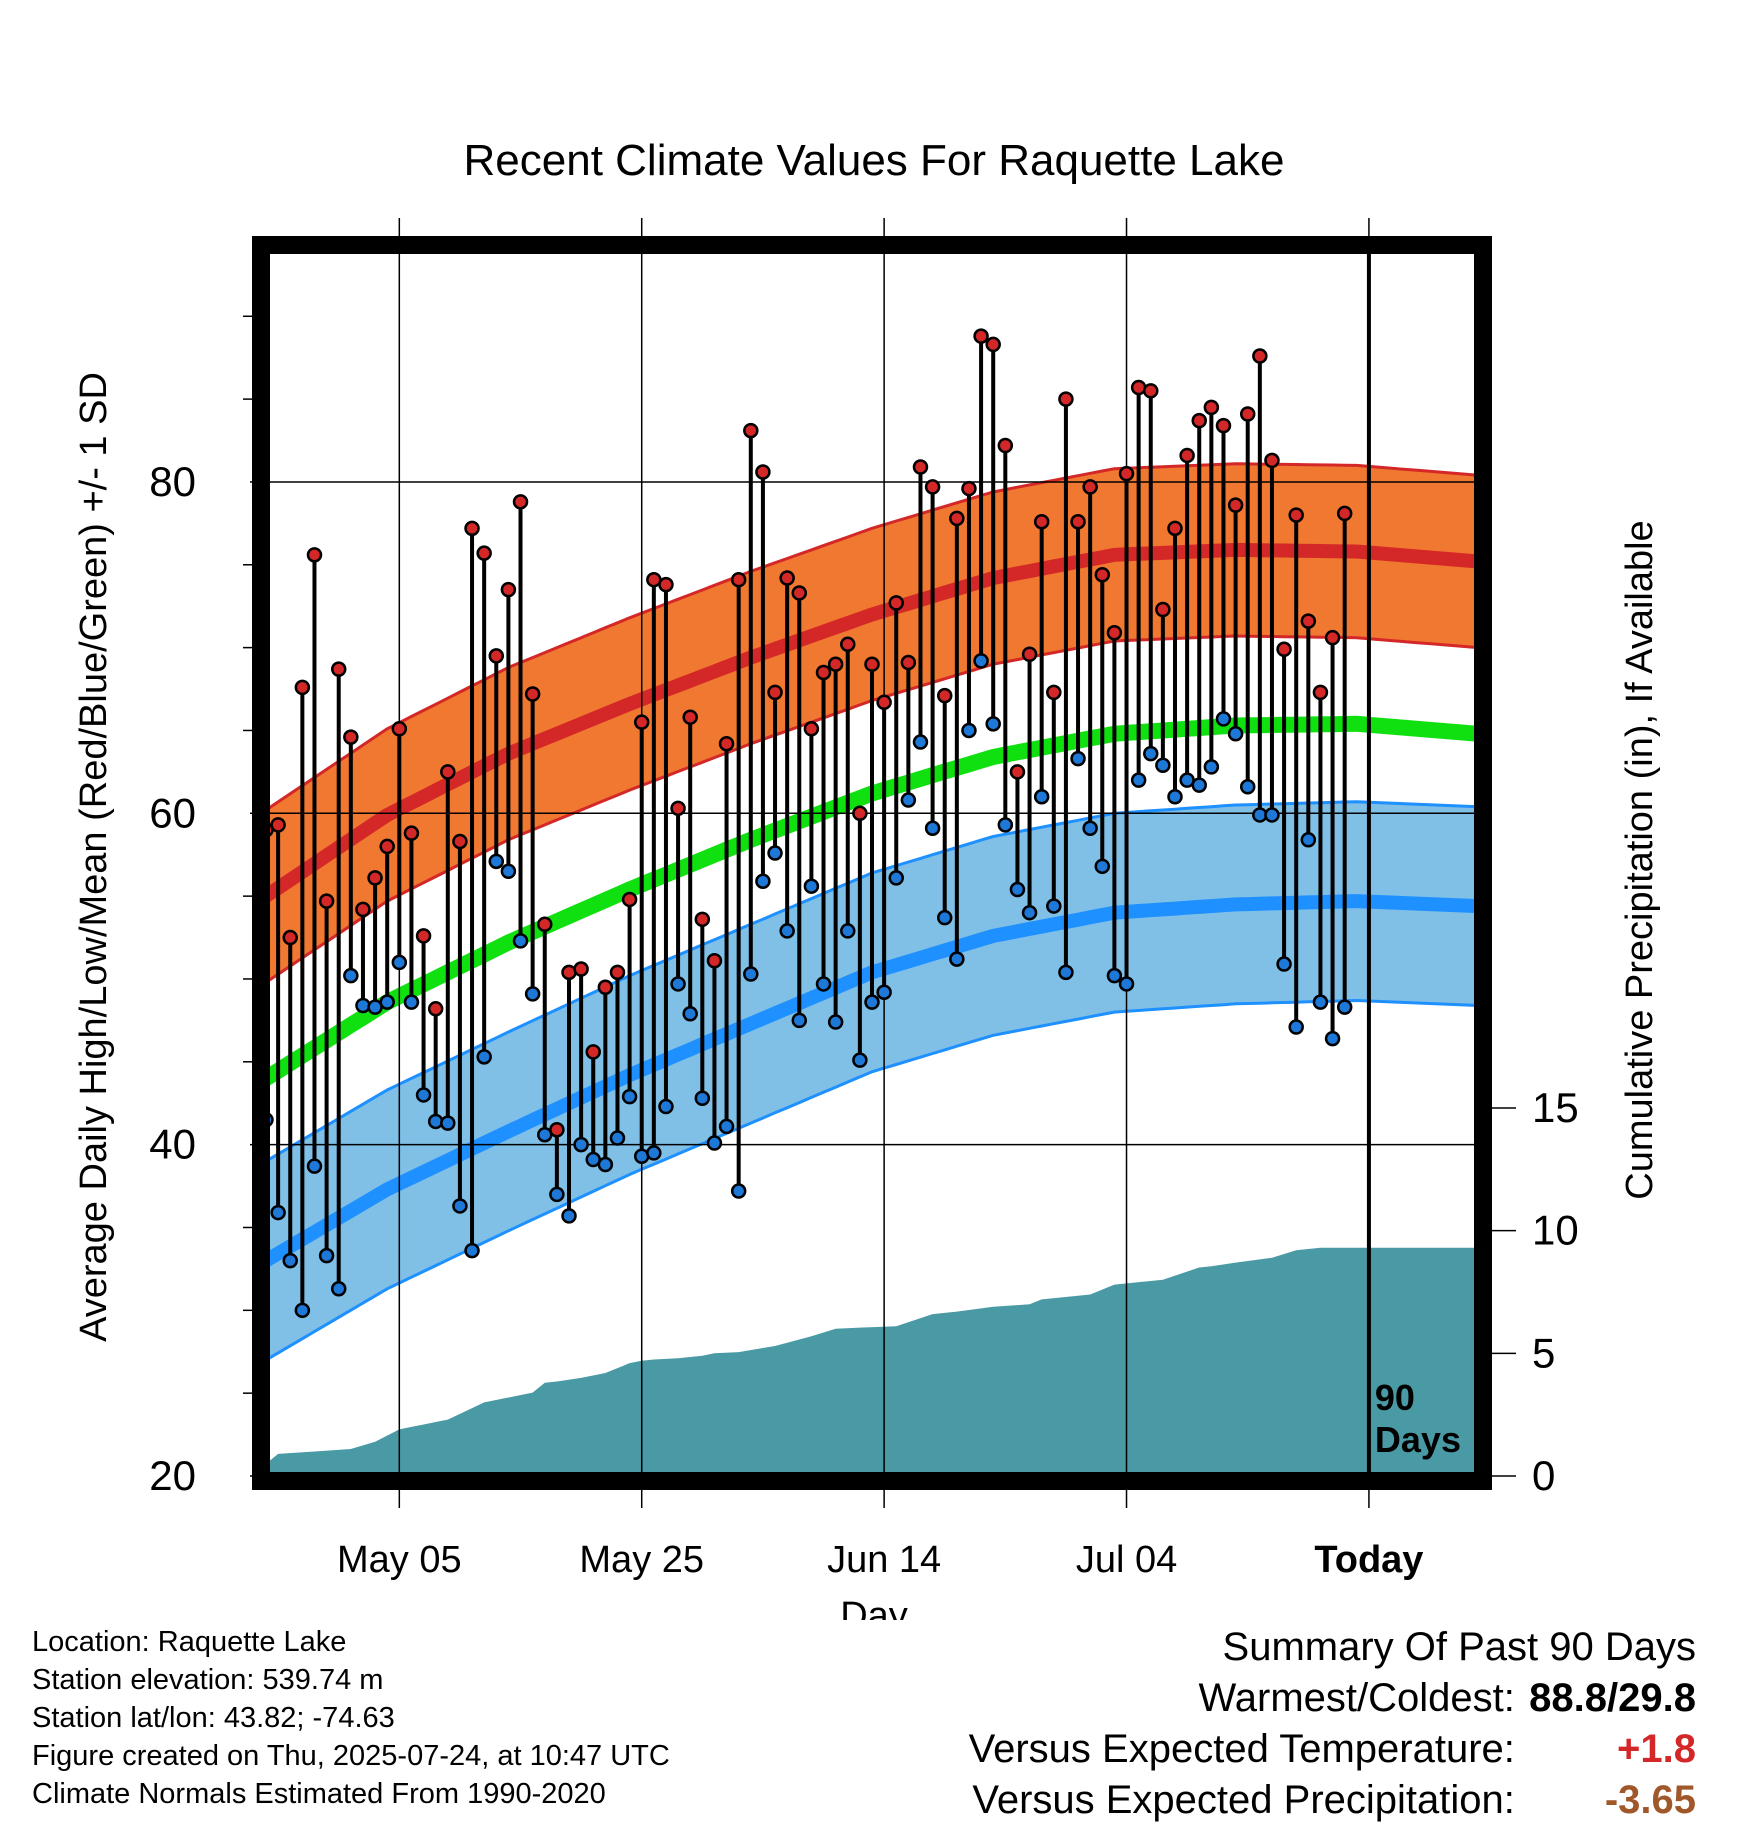  Describe the element at coordinates (874, 160) in the screenshot. I see `chart-title: Recent Climate Values For Raquette Lake` at that location.